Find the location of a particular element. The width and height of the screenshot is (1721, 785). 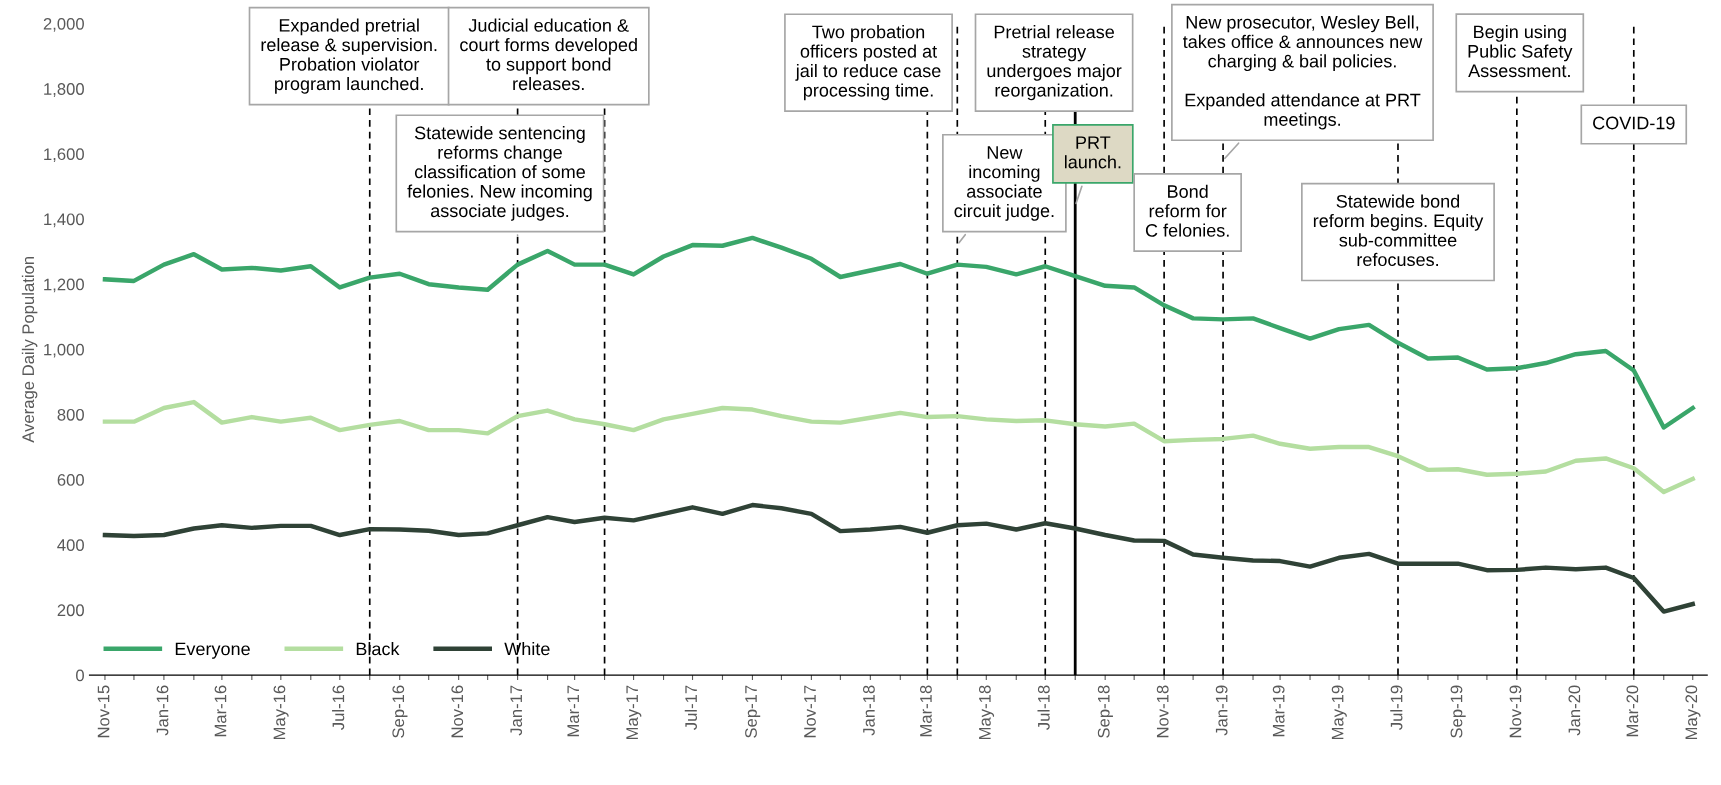

y-tick-label: 0 is located at coordinates (80, 675).